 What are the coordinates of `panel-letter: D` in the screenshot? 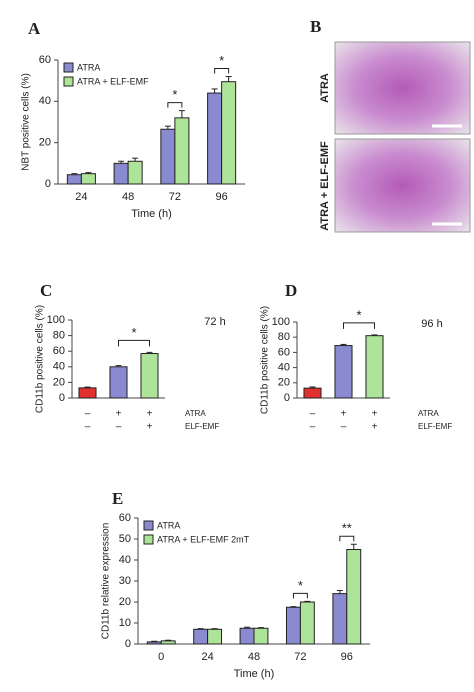 It's located at (291, 290).